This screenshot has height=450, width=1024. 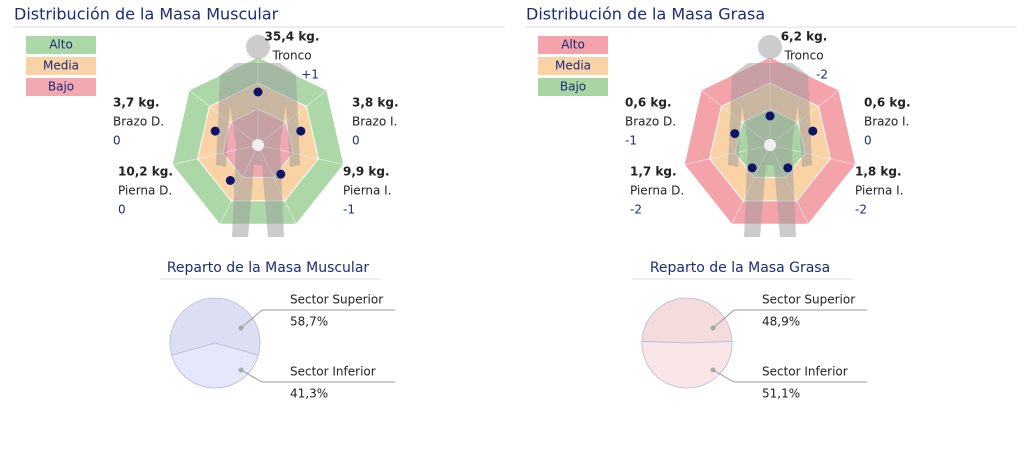 I want to click on mass-label: 35,4 kg., so click(x=292, y=37).